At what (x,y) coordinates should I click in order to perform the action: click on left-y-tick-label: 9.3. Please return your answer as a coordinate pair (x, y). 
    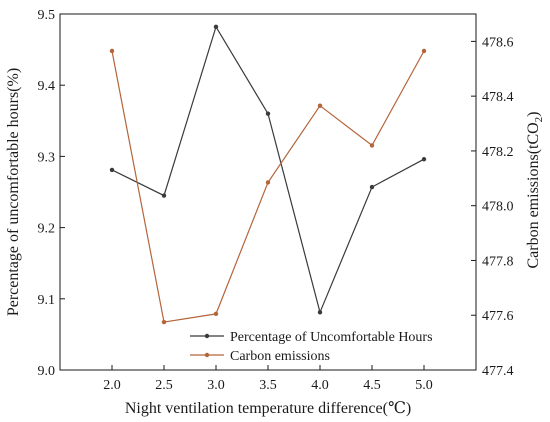
    Looking at the image, I should click on (47, 157).